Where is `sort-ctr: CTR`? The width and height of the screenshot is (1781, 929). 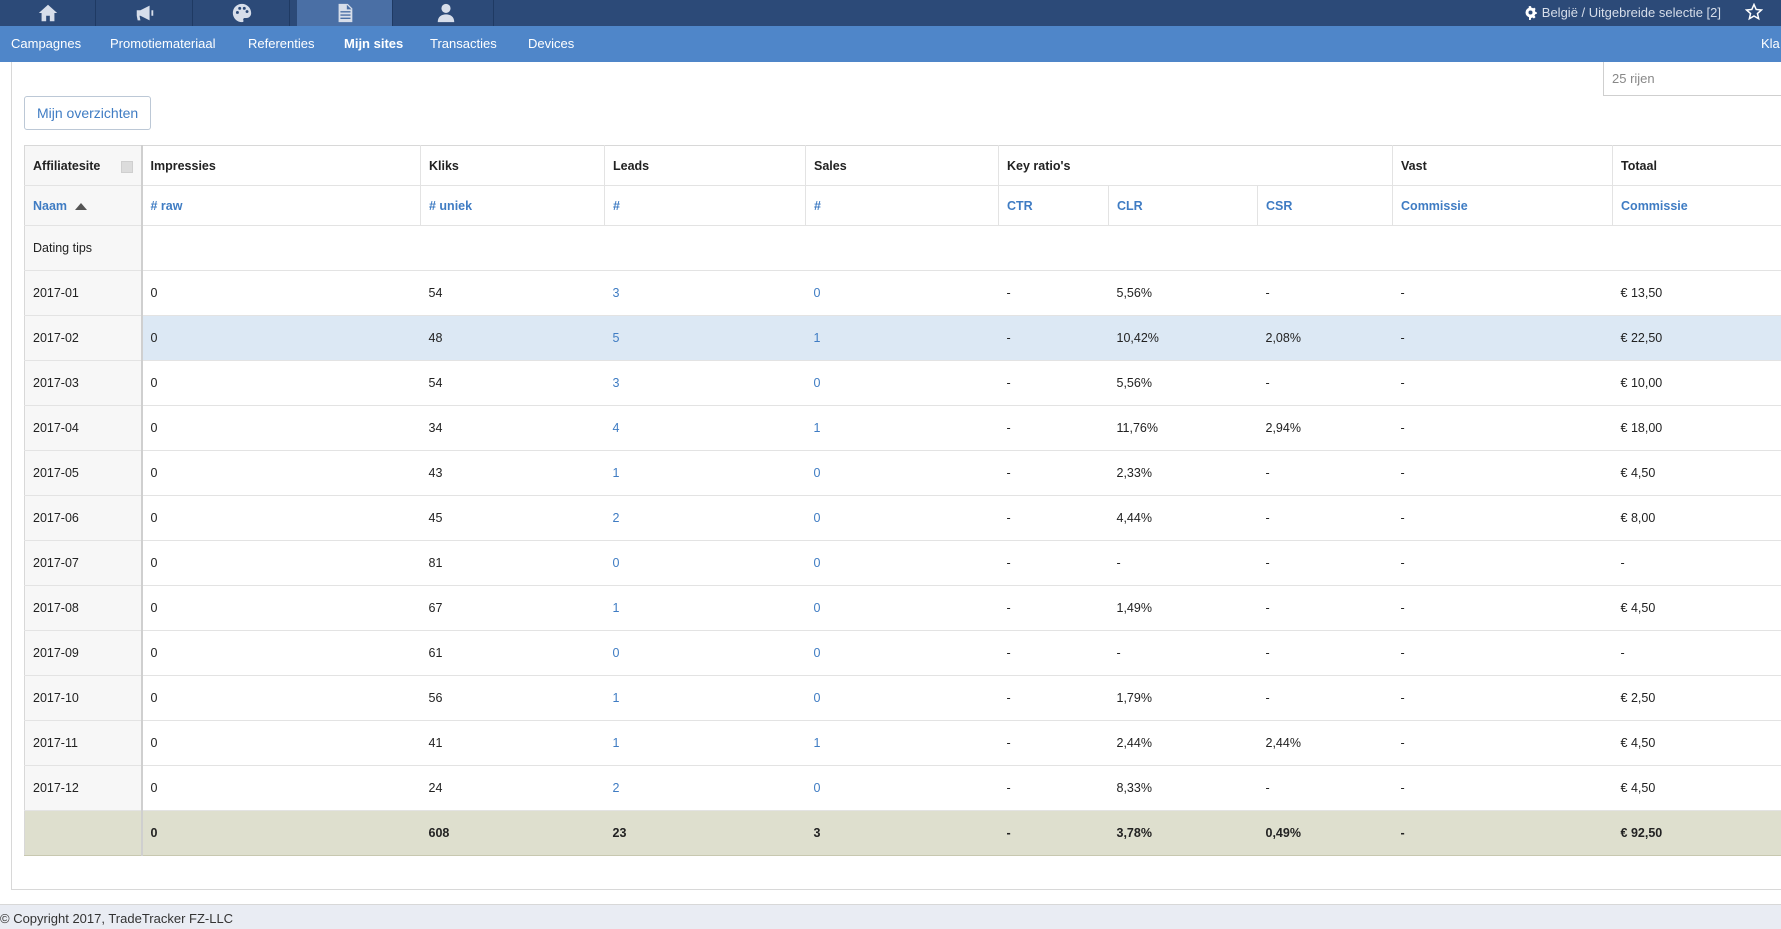
sort-ctr: CTR is located at coordinates (1053, 205).